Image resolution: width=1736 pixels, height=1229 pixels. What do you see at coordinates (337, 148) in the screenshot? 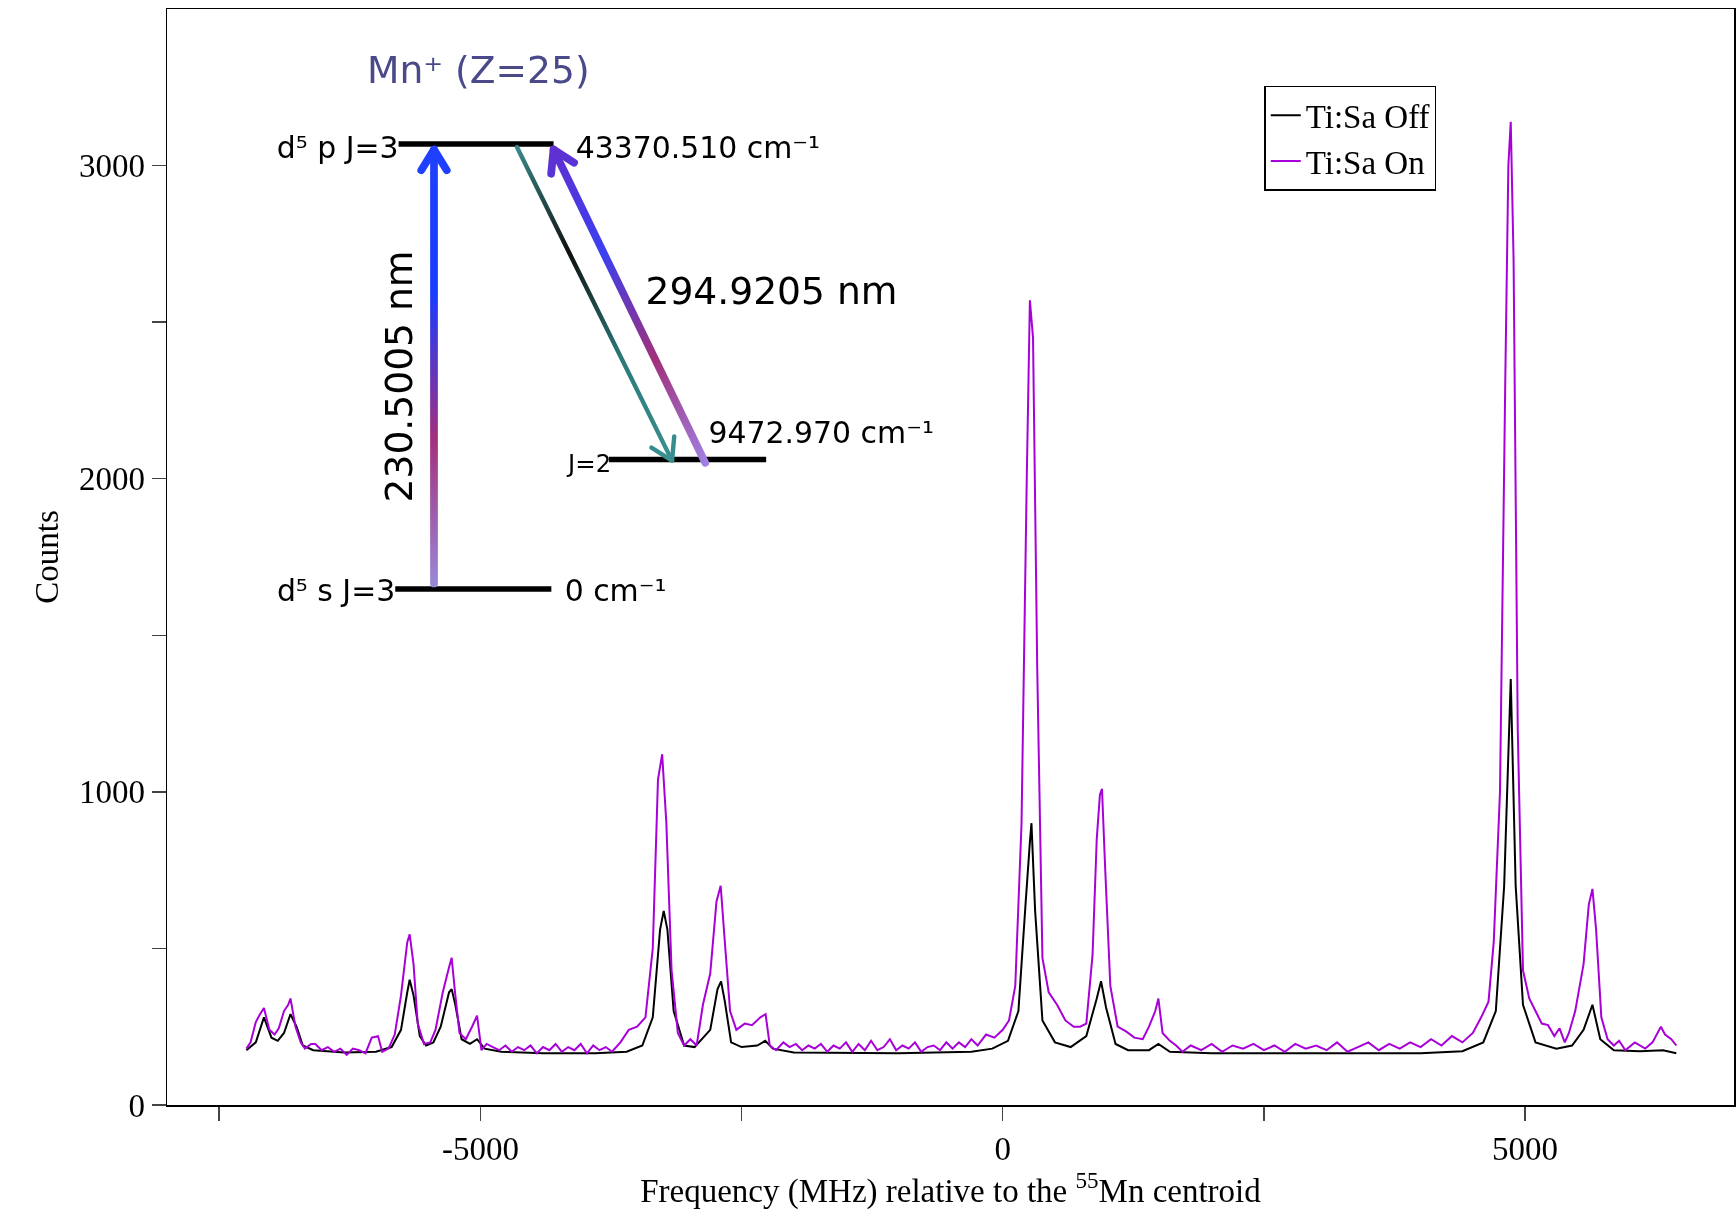
I see `annotation: d⁵ p J=3` at bounding box center [337, 148].